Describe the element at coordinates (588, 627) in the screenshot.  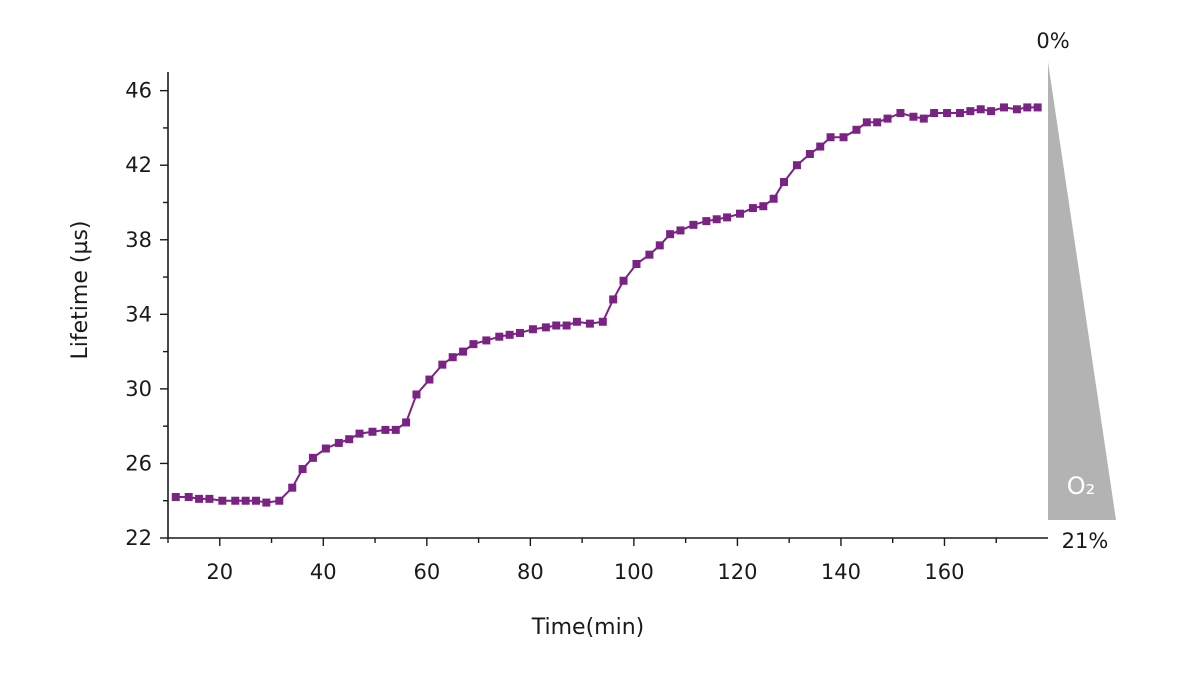
I see `x-axis-title: Time(min)` at that location.